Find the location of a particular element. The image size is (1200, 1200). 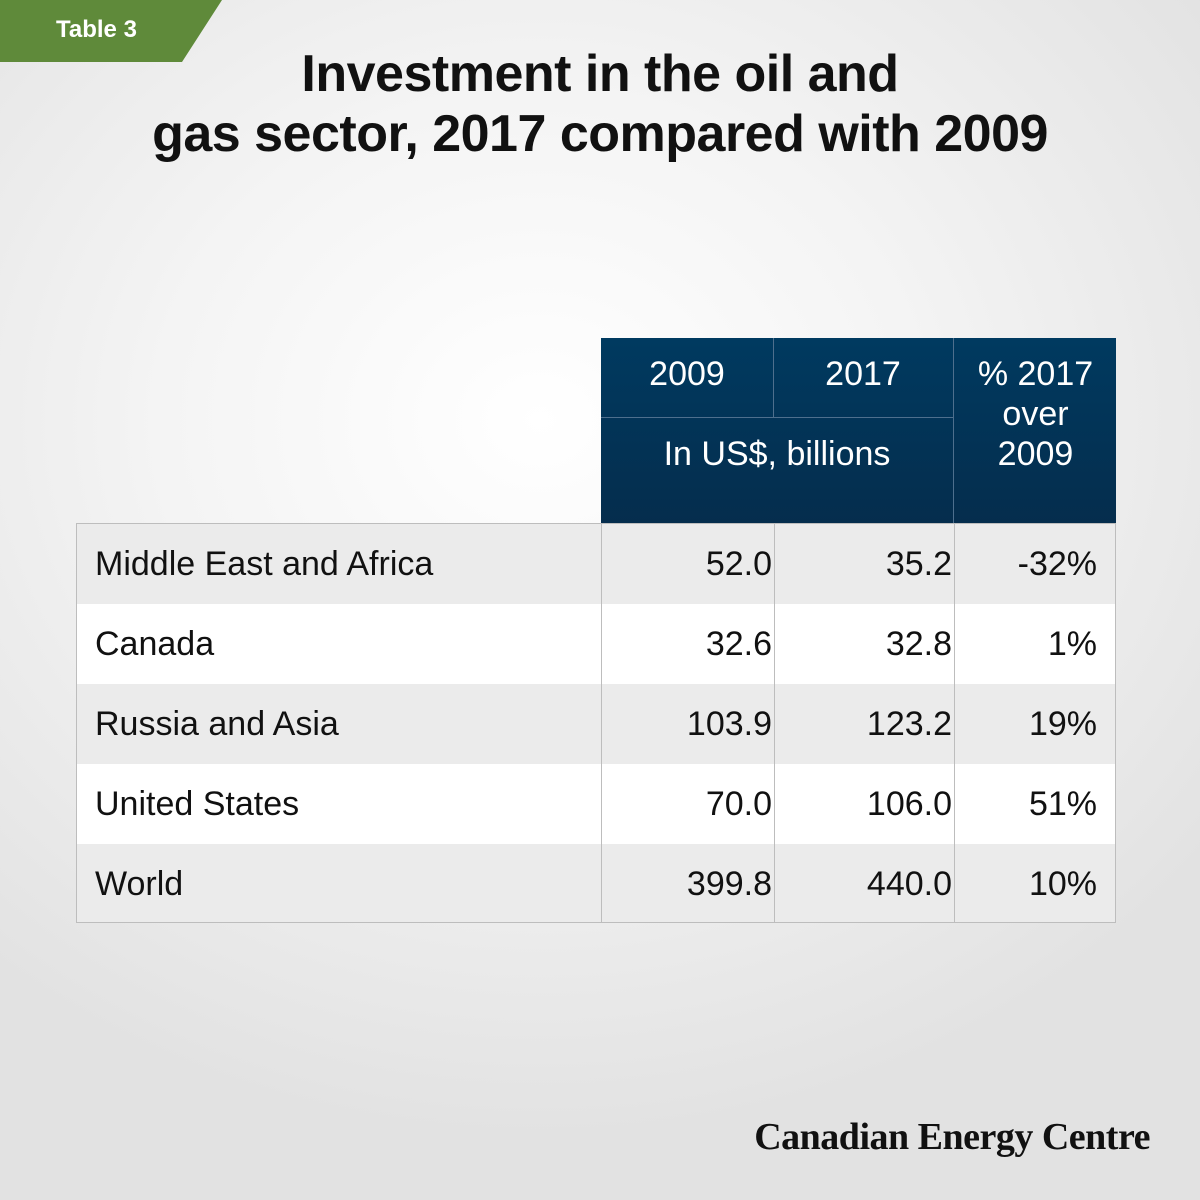

brand-logo: Canadian Energy Centre is located at coordinates (952, 1137).